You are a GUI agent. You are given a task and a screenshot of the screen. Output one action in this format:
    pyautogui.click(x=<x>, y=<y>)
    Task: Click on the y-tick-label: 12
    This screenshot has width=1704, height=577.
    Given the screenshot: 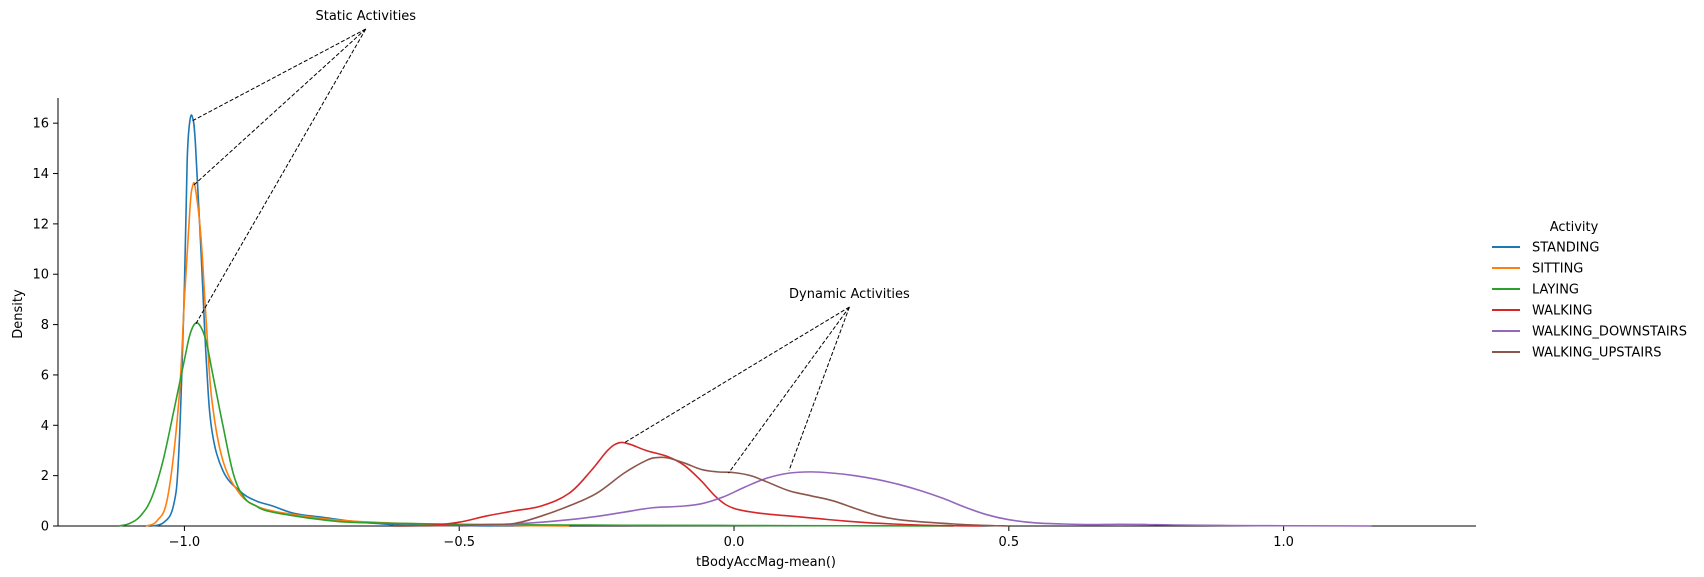 What is the action you would take?
    pyautogui.click(x=40, y=224)
    